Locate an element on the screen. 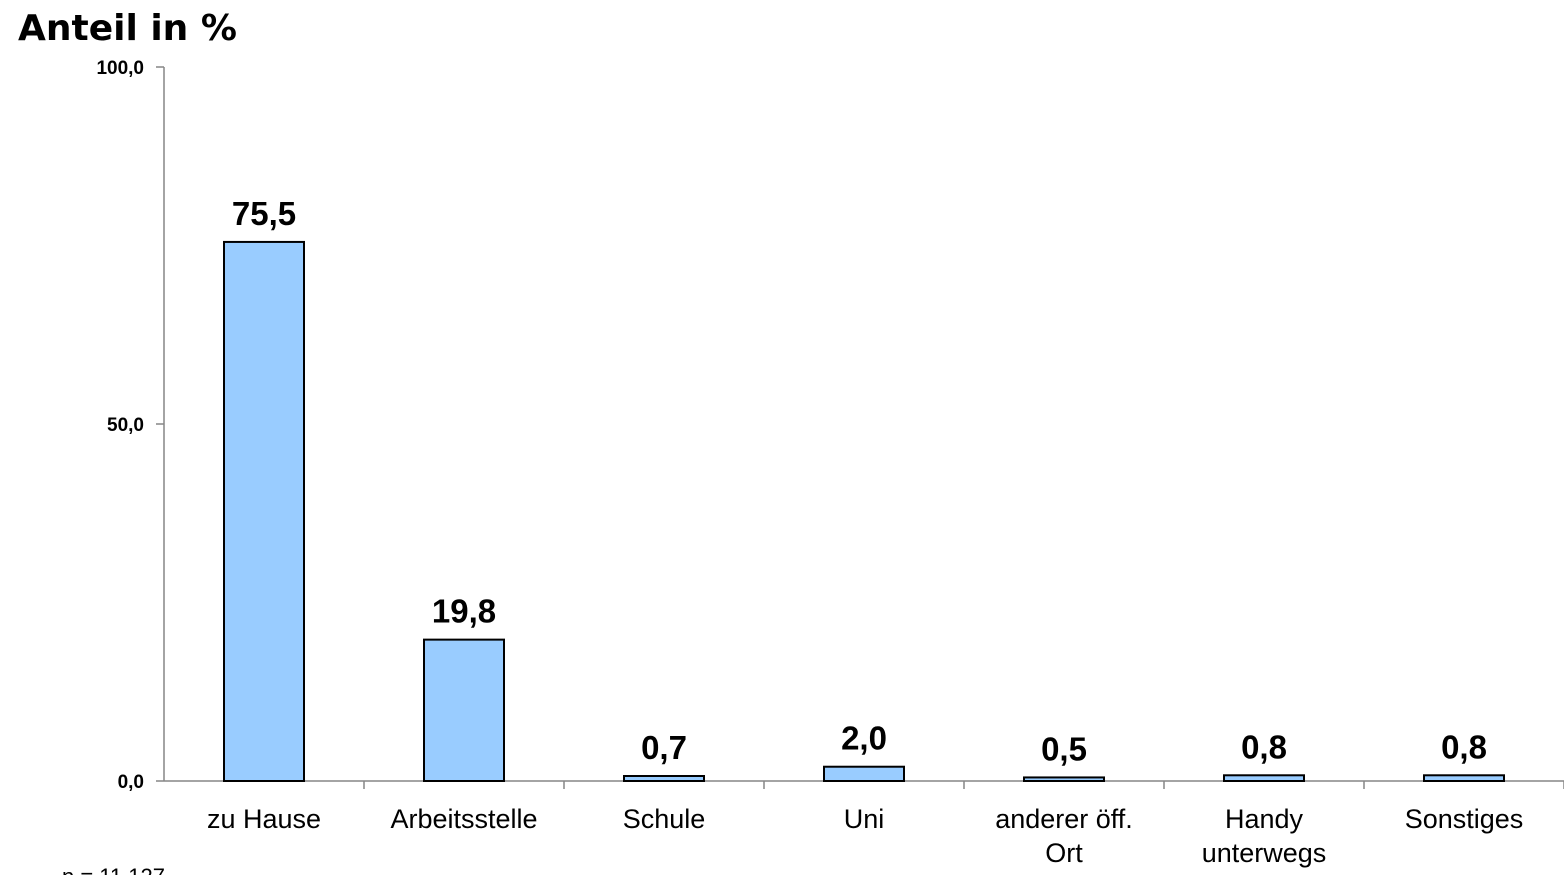  data-label: 75,5 is located at coordinates (264, 213).